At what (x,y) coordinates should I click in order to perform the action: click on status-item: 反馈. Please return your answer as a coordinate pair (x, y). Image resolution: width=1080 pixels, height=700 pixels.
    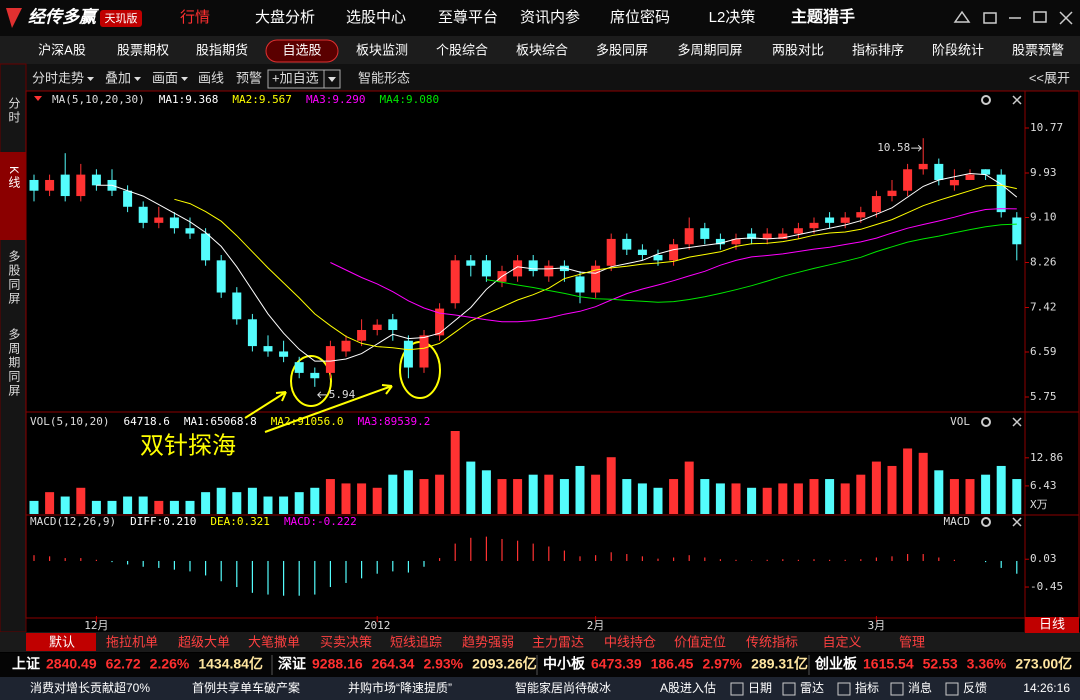
    Looking at the image, I should click on (975, 688).